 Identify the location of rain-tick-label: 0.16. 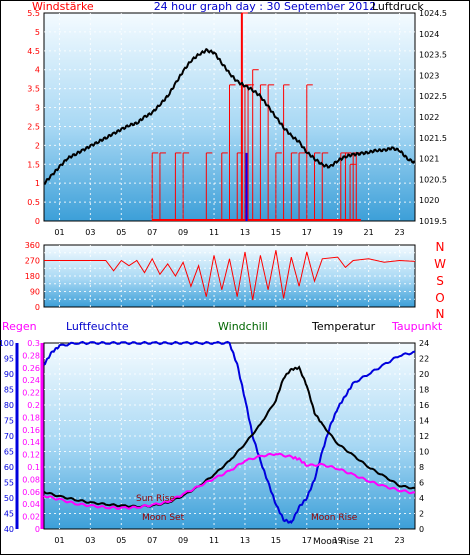
(31, 430).